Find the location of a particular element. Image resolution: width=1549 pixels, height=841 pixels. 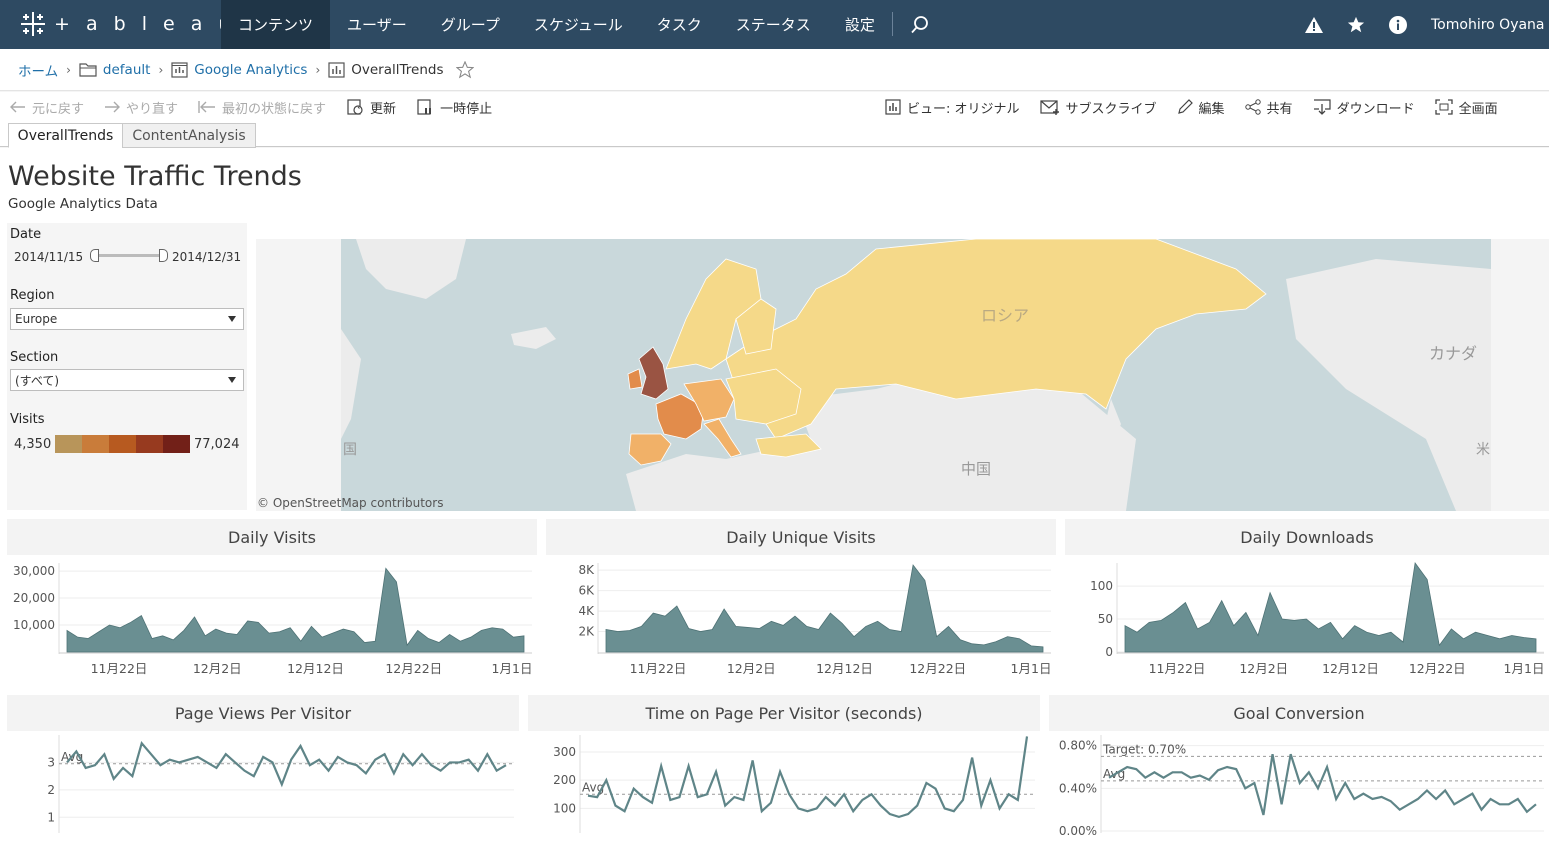

alerts-button is located at coordinates (1314, 24).